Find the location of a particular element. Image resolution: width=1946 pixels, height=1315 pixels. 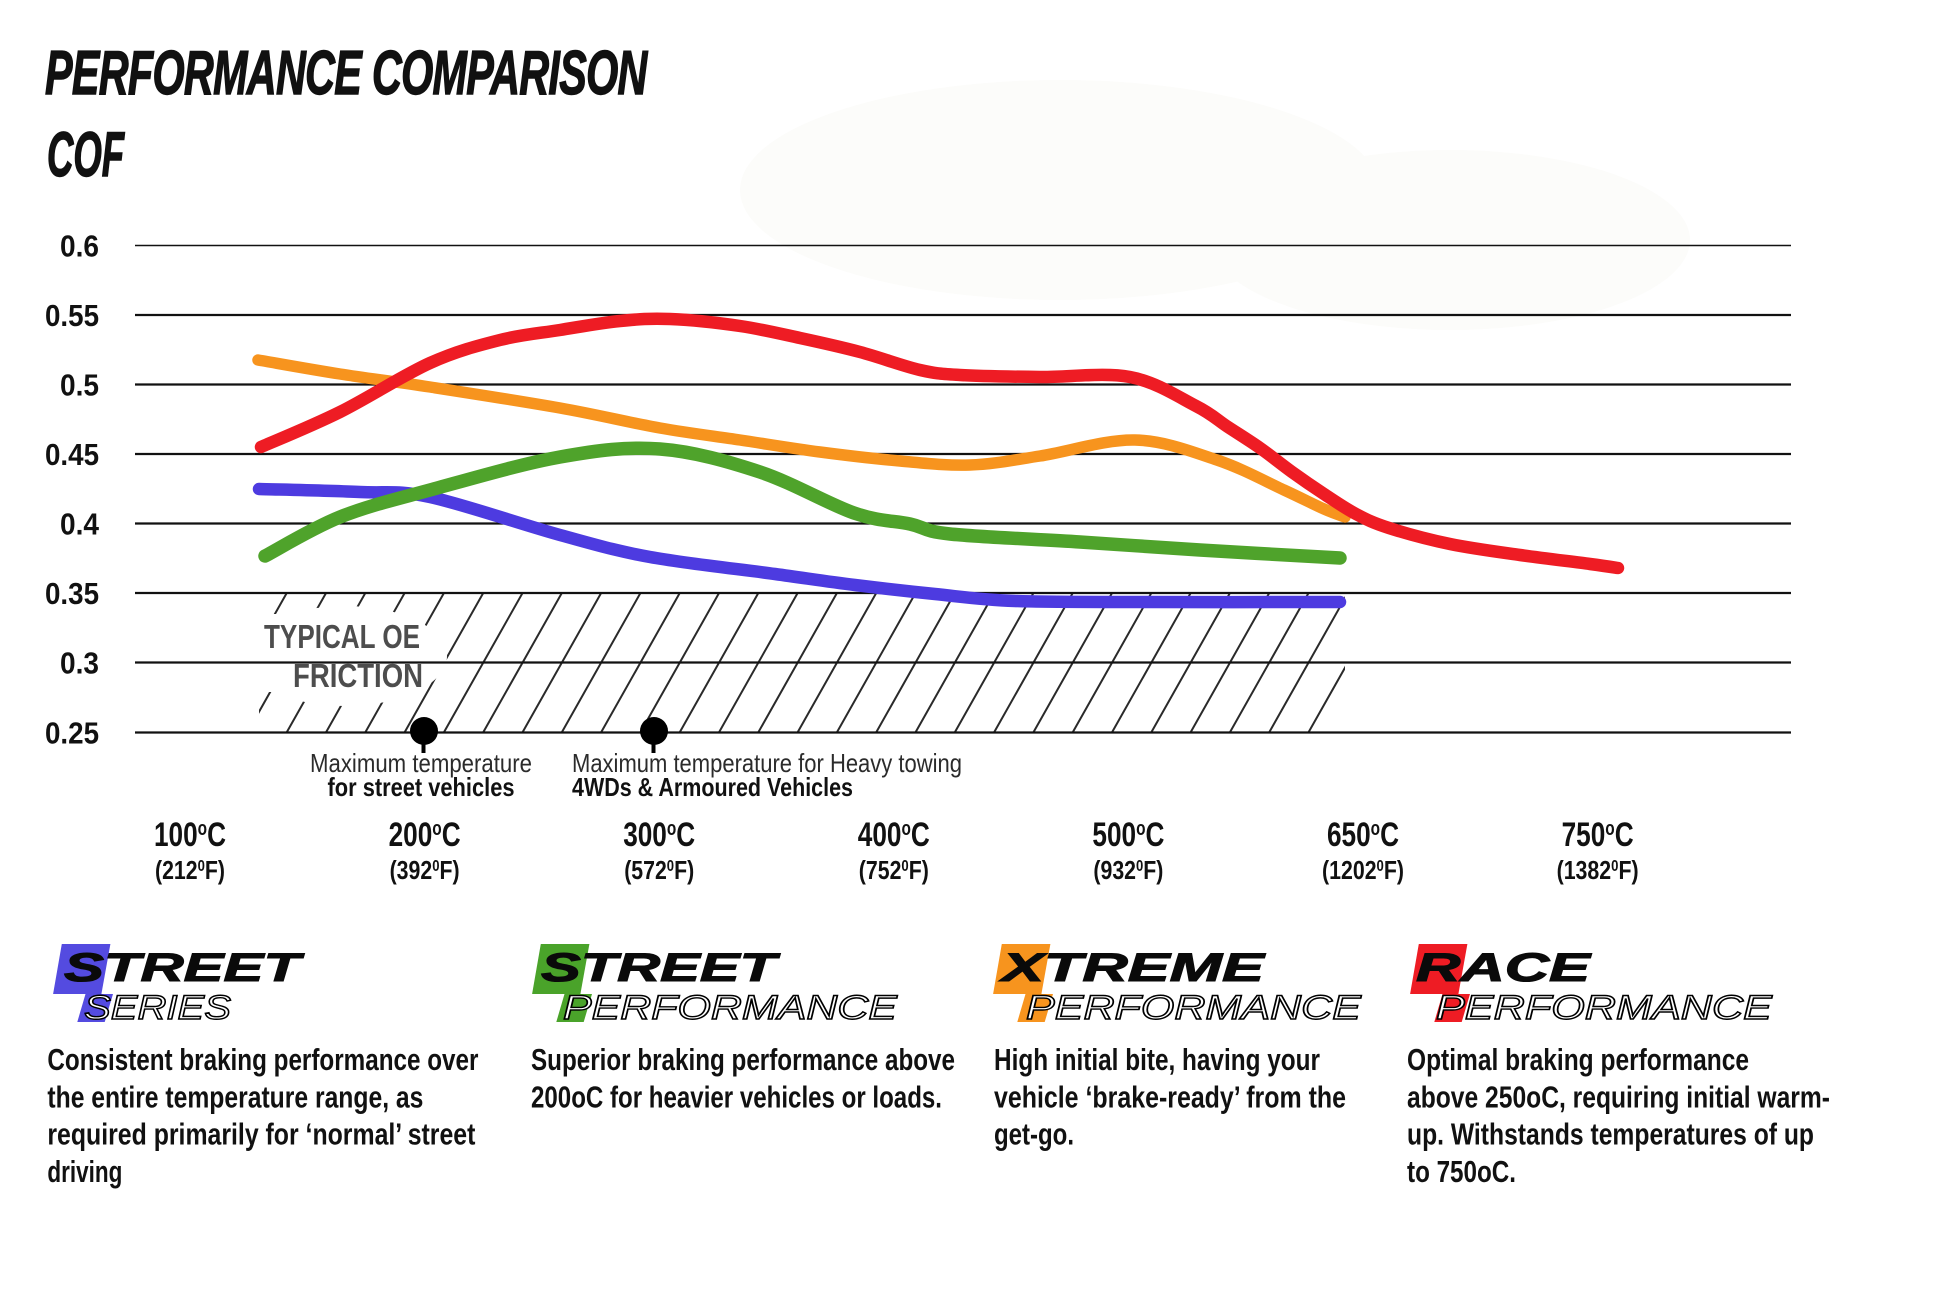

svg-text: 0.35 is located at coordinates (72, 593).